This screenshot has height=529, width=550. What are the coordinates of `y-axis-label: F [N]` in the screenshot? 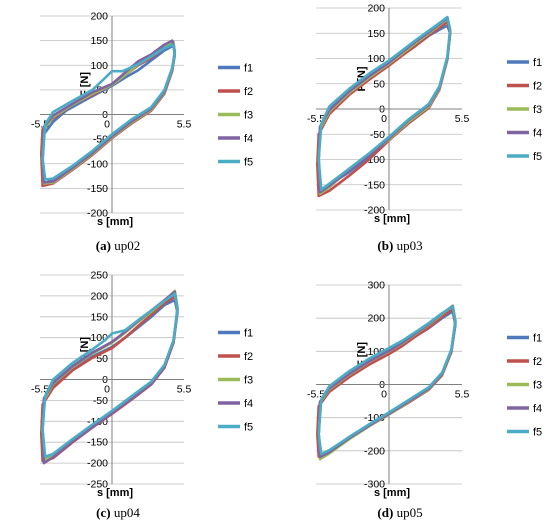 It's located at (85, 84).